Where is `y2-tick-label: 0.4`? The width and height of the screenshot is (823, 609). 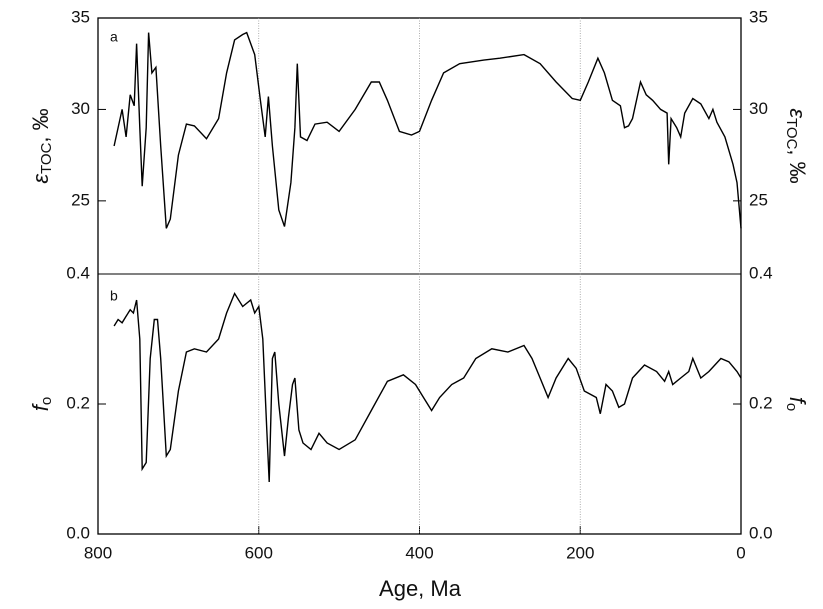 y2-tick-label: 0.4 is located at coordinates (761, 272).